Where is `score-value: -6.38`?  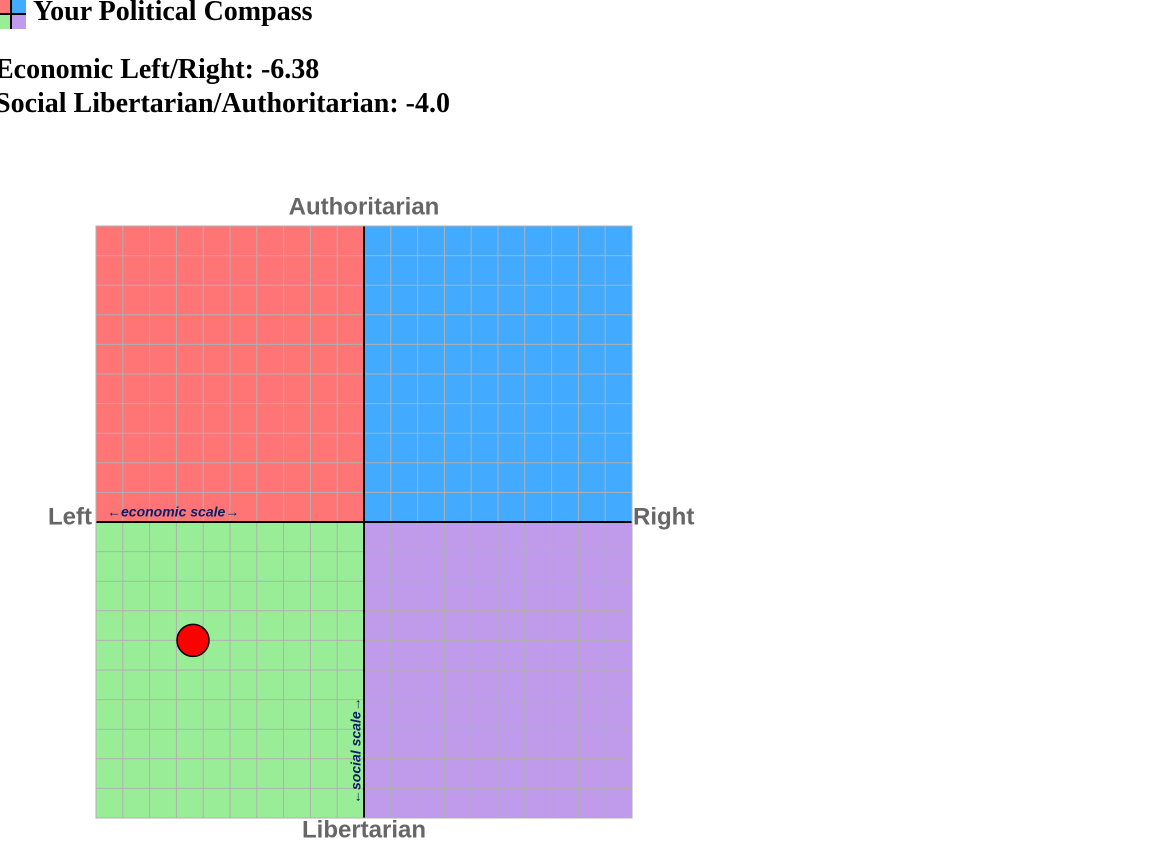
score-value: -6.38 is located at coordinates (290, 69).